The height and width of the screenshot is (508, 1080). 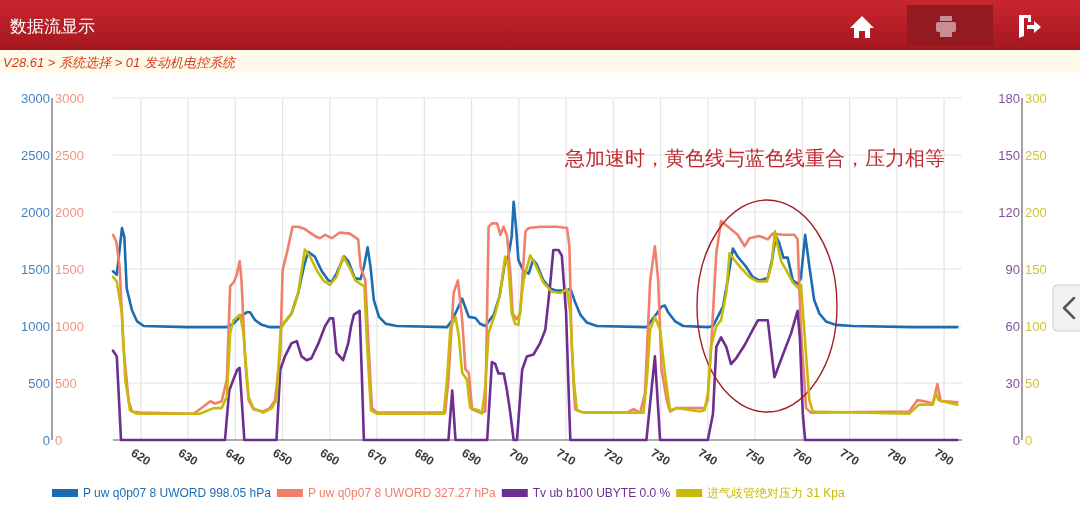 I want to click on y3-tick-label: 60, so click(x=1012, y=326).